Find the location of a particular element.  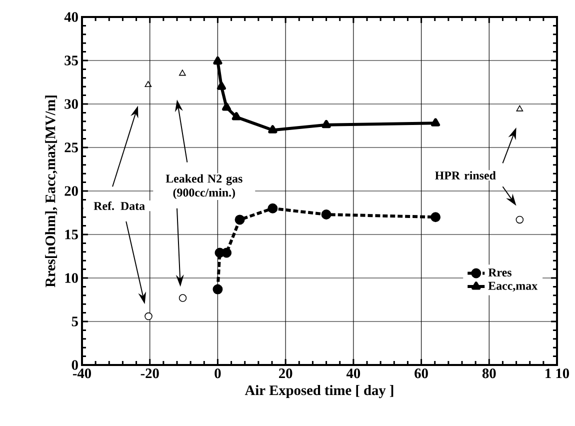

y-axis-title: Rres[nOhm], Eacc,max[MV/m] is located at coordinates (51, 192).